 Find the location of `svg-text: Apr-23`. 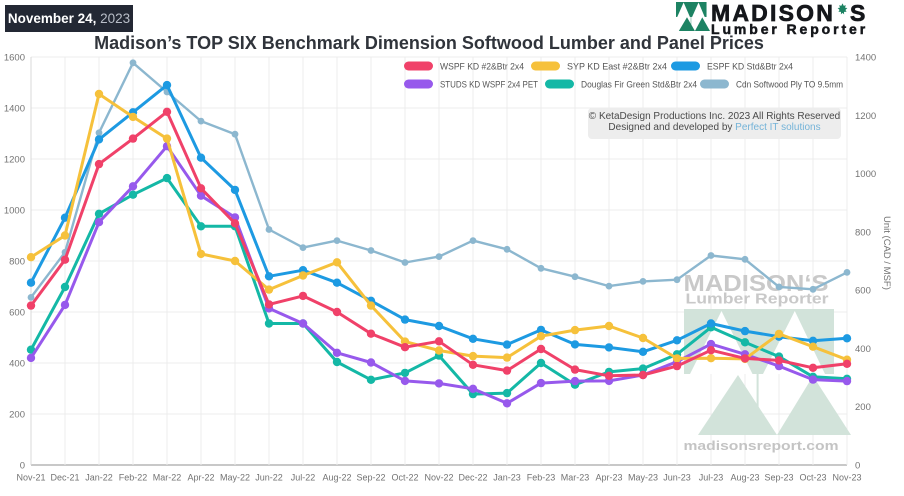

svg-text: Apr-23 is located at coordinates (608, 478).